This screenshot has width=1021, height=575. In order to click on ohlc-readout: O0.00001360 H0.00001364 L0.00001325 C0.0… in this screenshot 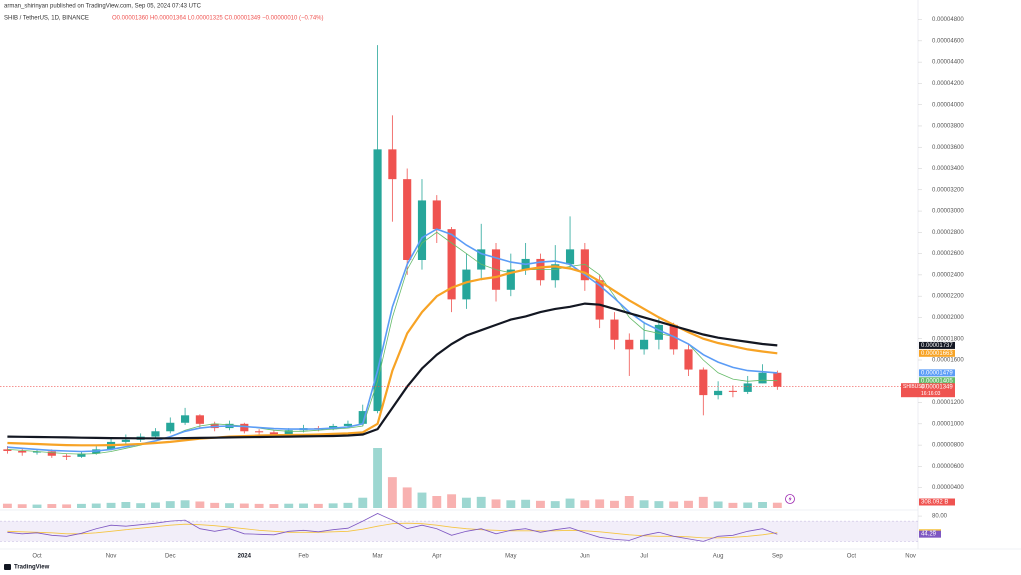, I will do `click(218, 19)`.